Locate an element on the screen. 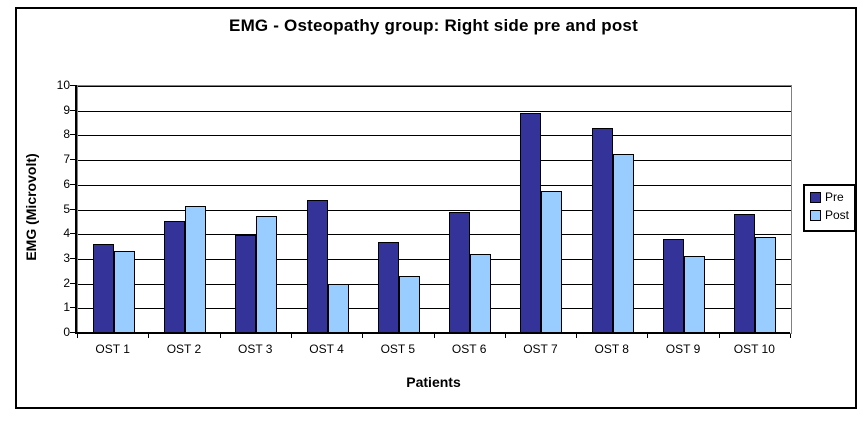  legend-item-pre: Pre is located at coordinates (832, 197).